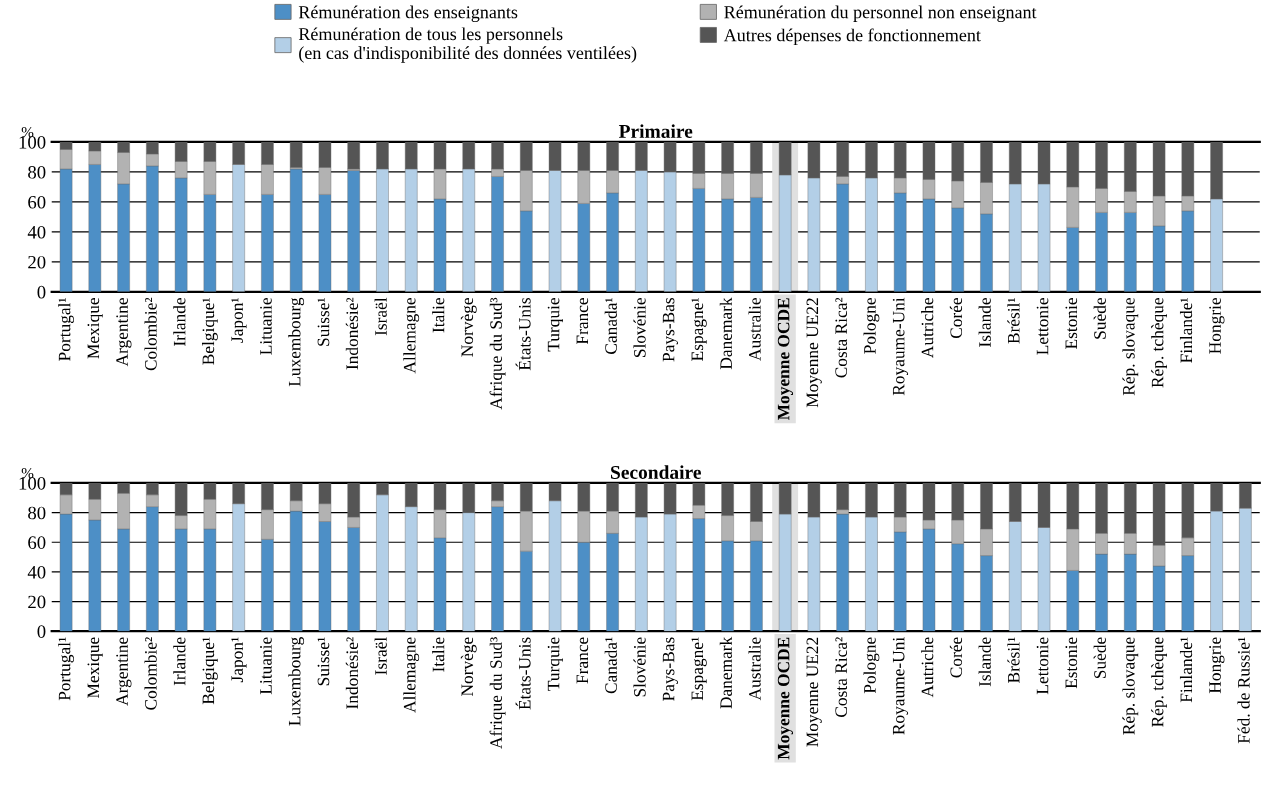  I want to click on chart-title: Primaire, so click(655, 131).